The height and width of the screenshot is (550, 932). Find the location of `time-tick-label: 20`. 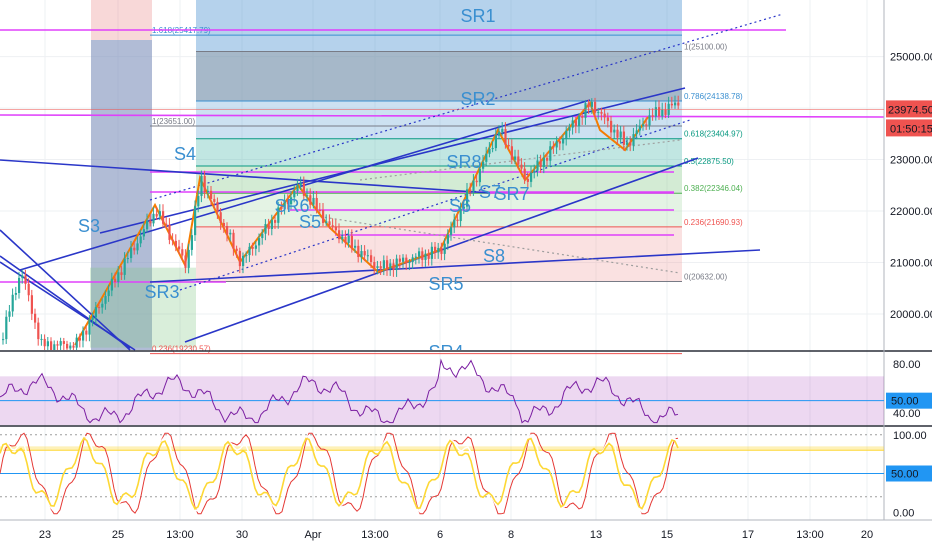

time-tick-label: 20 is located at coordinates (867, 535).